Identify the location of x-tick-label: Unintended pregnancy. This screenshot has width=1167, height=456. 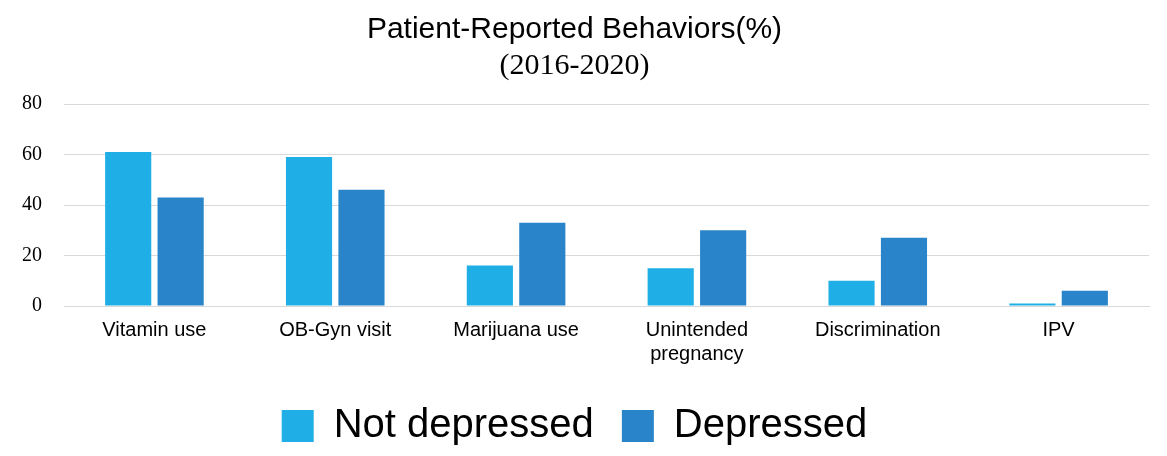
(697, 340).